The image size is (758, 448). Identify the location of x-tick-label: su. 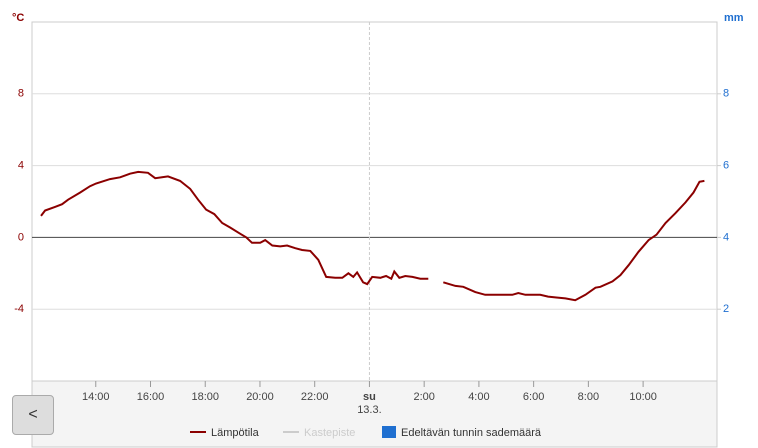
(369, 397).